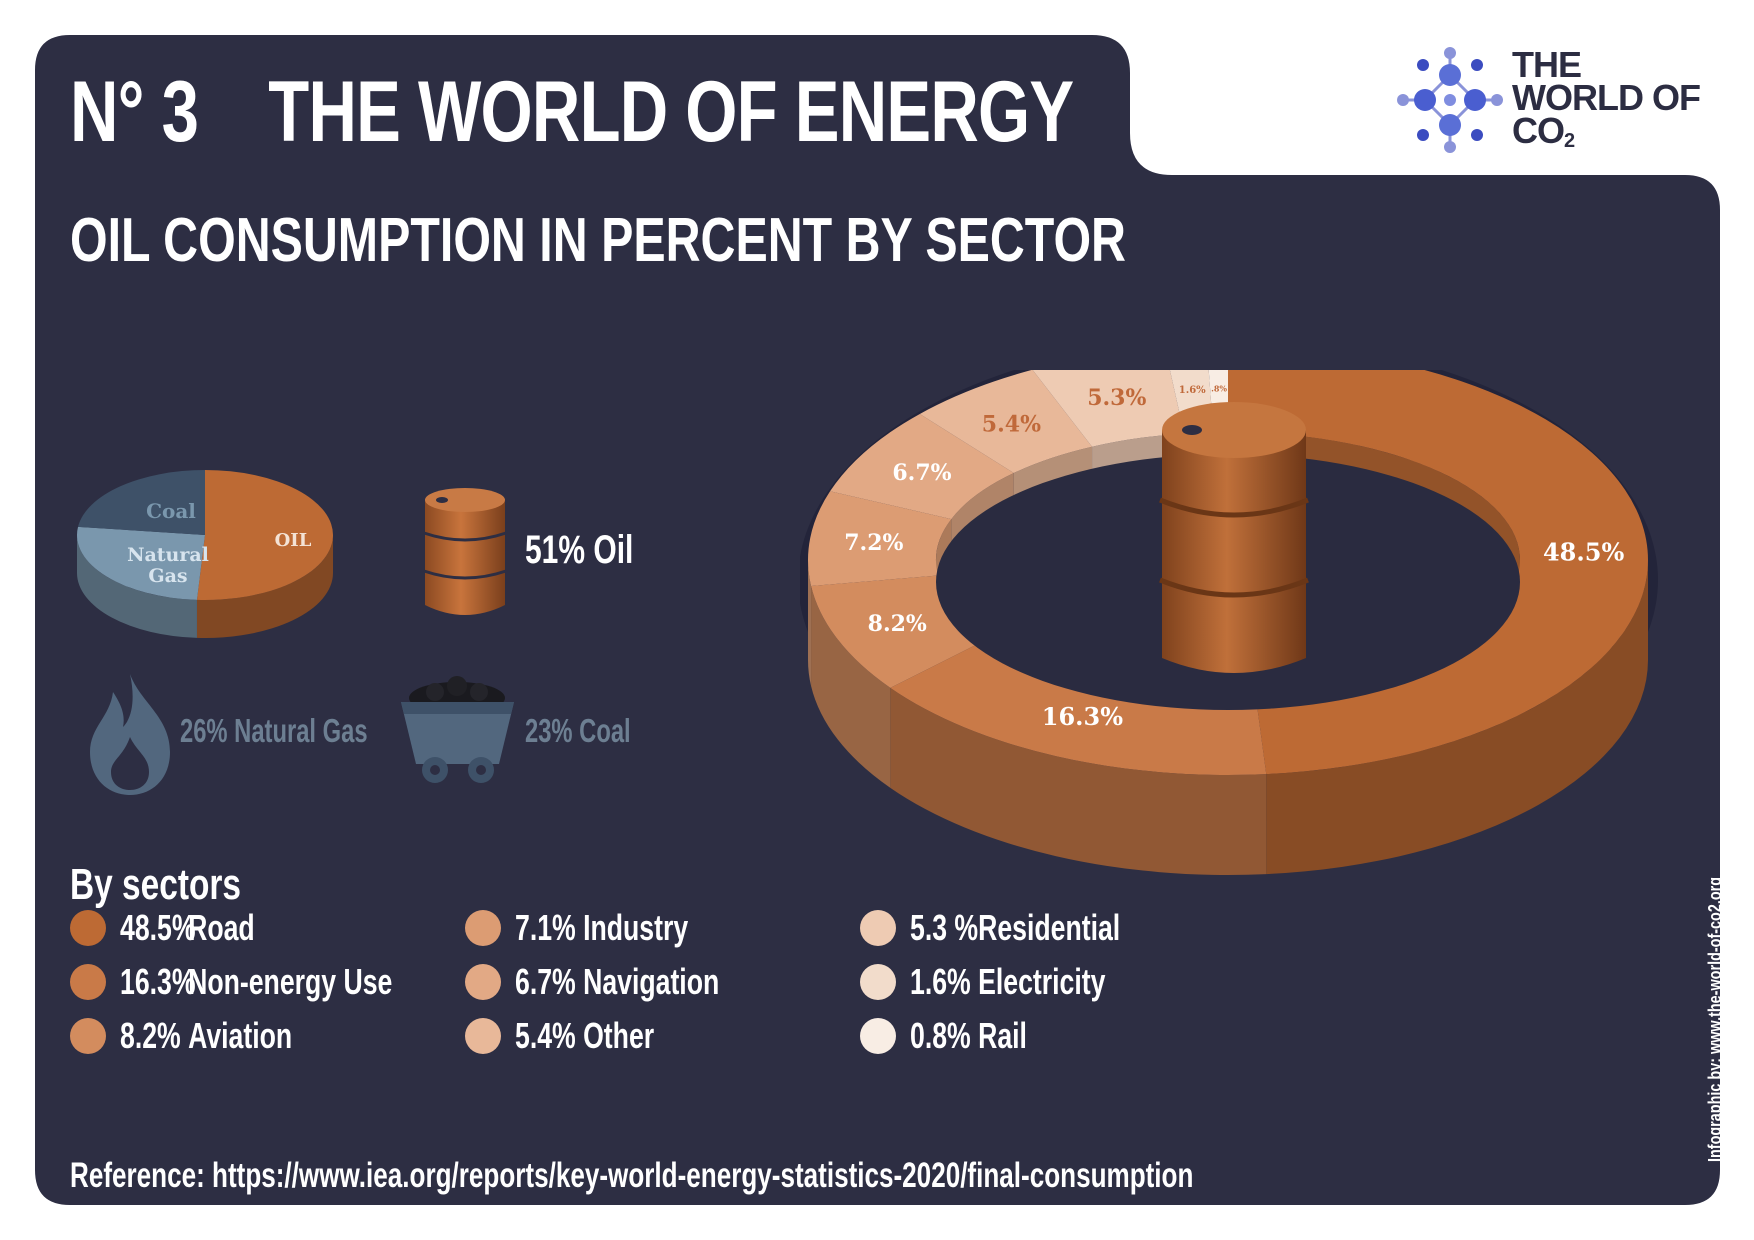 The width and height of the screenshot is (1754, 1240). I want to click on pie-label-oil: OIL, so click(293, 540).